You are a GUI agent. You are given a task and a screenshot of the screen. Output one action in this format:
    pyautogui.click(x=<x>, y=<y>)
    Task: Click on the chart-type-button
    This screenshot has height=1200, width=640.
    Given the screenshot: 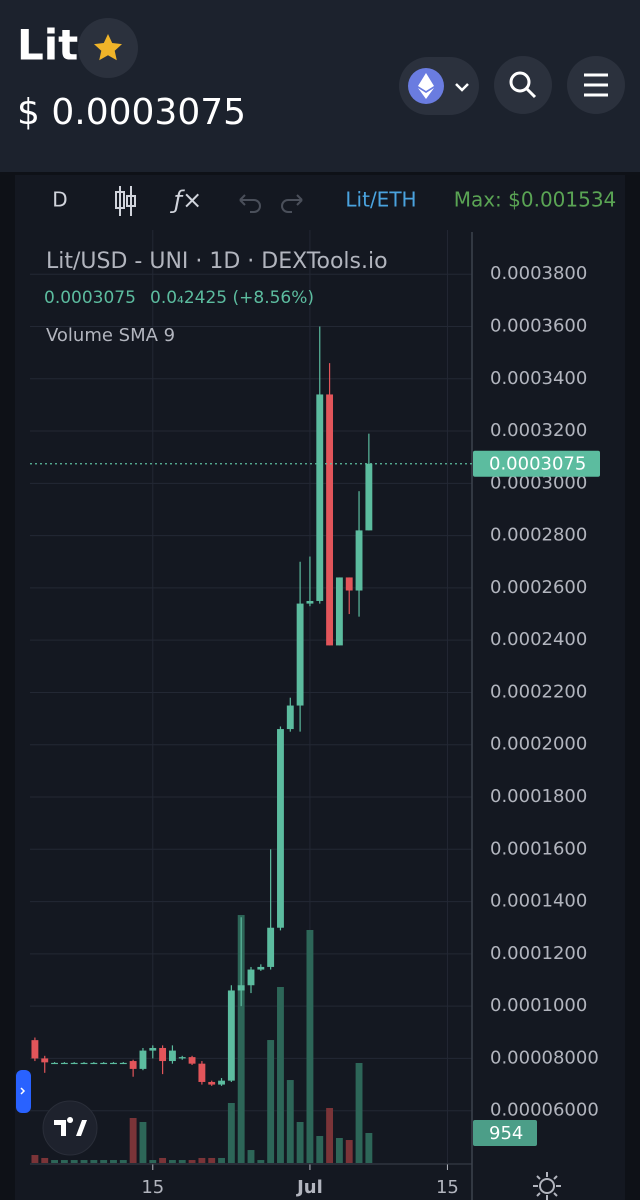 What is the action you would take?
    pyautogui.click(x=125, y=201)
    